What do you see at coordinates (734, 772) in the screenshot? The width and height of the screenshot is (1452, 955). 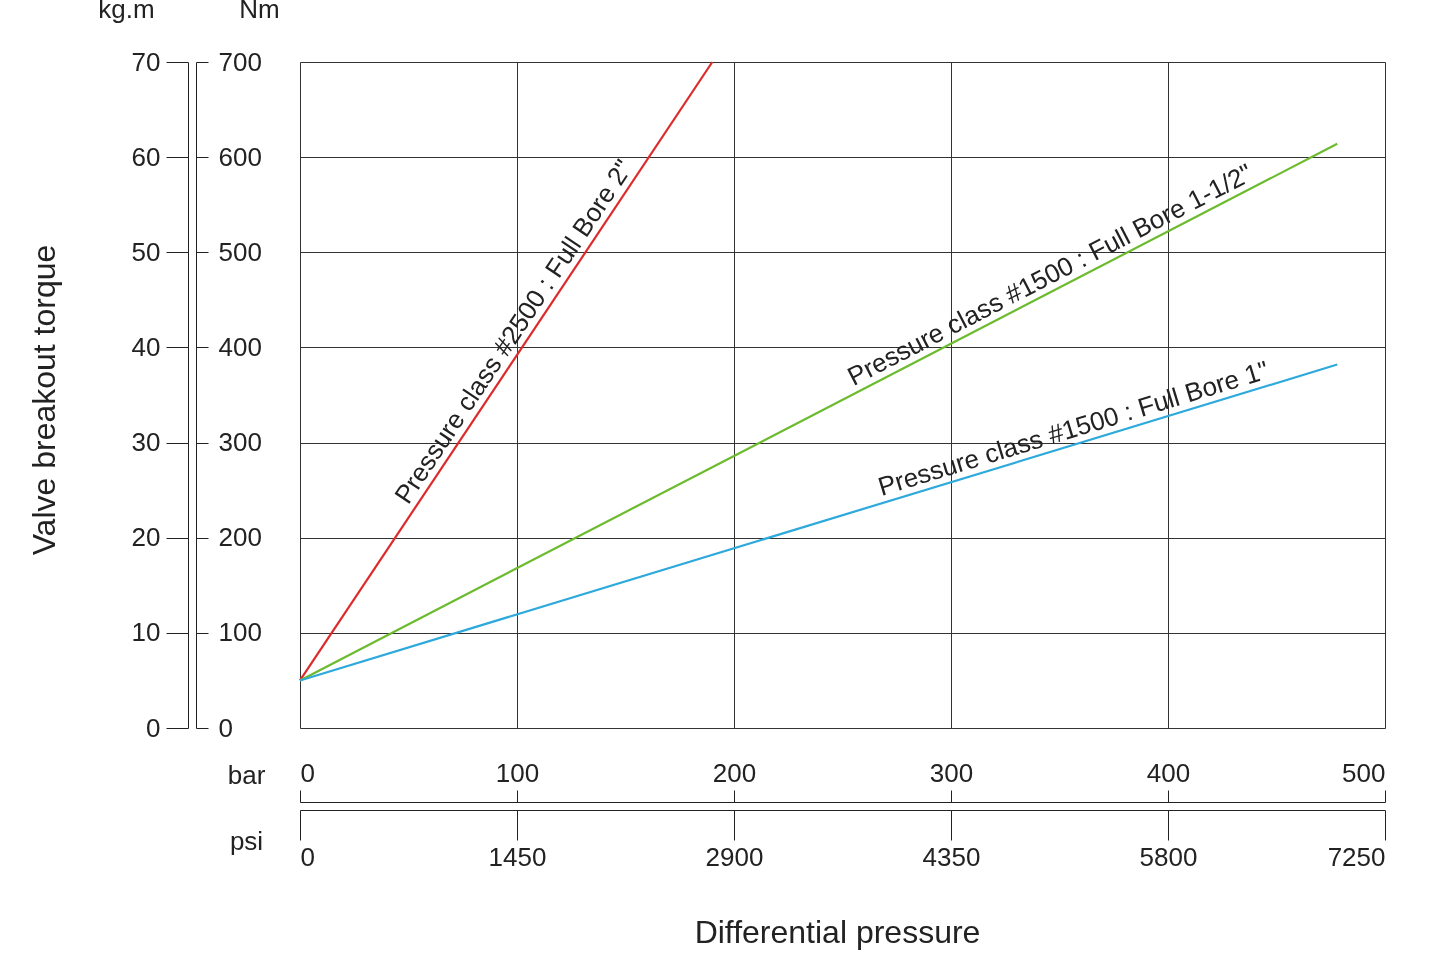 I see `x-tick-label: 200` at bounding box center [734, 772].